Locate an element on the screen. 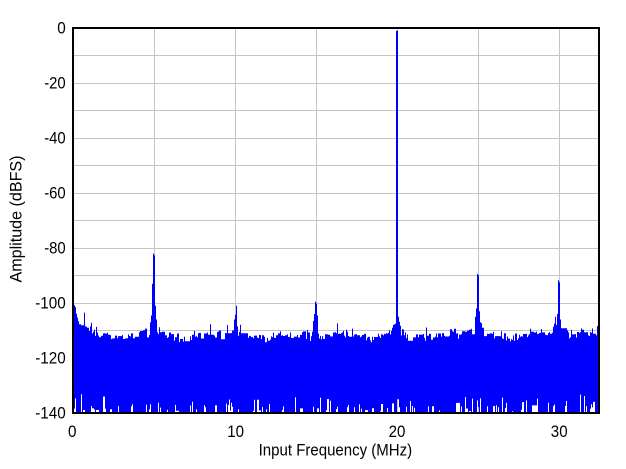  svg-text: 10 is located at coordinates (235, 432).